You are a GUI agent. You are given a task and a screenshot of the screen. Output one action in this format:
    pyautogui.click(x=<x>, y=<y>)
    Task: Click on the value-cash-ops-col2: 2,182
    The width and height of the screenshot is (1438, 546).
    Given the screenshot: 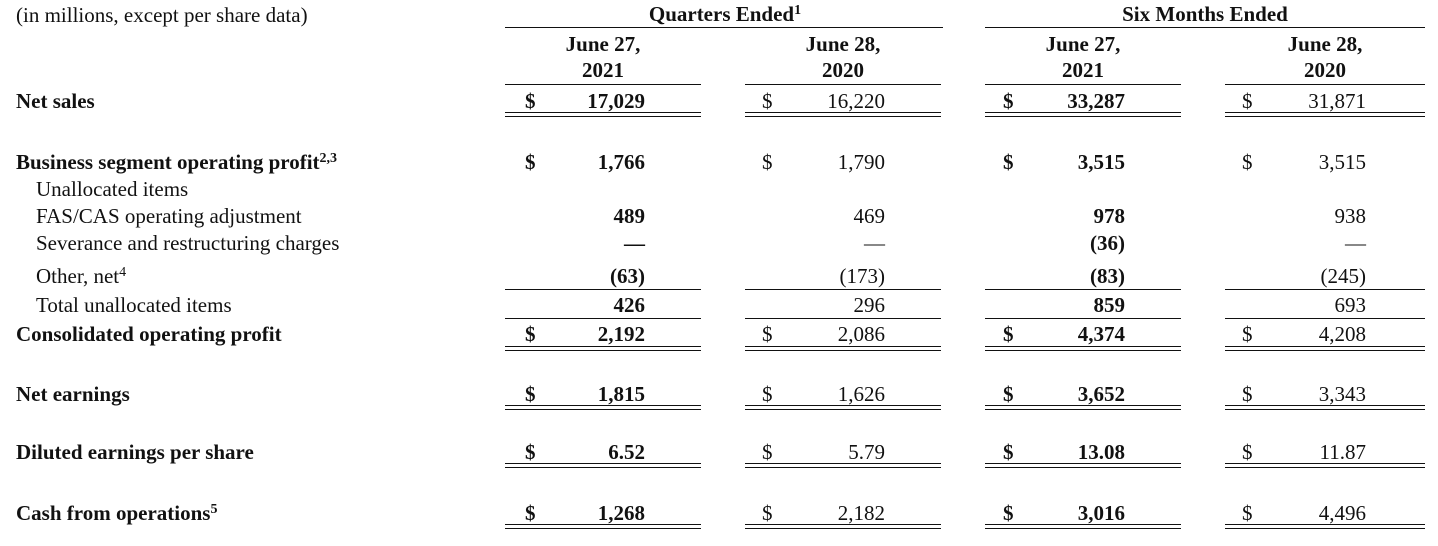 What is the action you would take?
    pyautogui.click(x=861, y=513)
    